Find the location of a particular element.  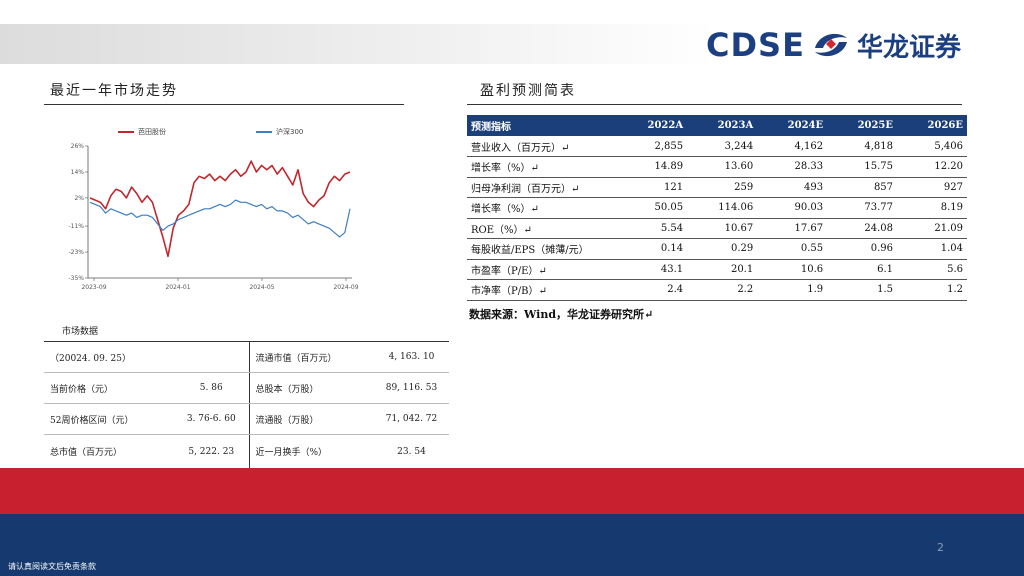

market-data-value is located at coordinates (211, 357).